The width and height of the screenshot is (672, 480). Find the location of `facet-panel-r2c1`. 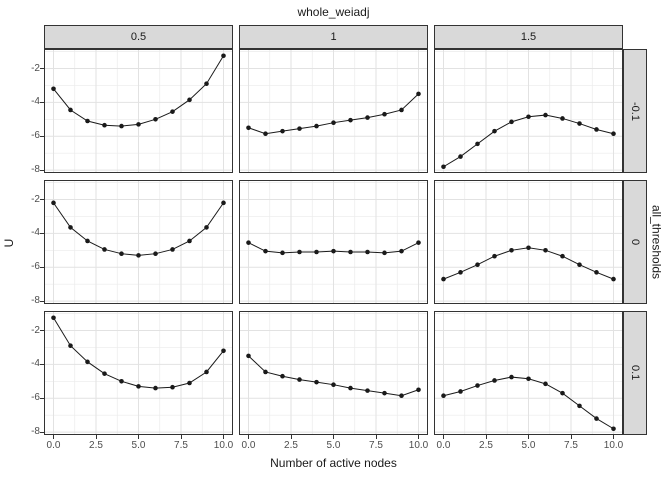

facet-panel-r2c1 is located at coordinates (138, 242).